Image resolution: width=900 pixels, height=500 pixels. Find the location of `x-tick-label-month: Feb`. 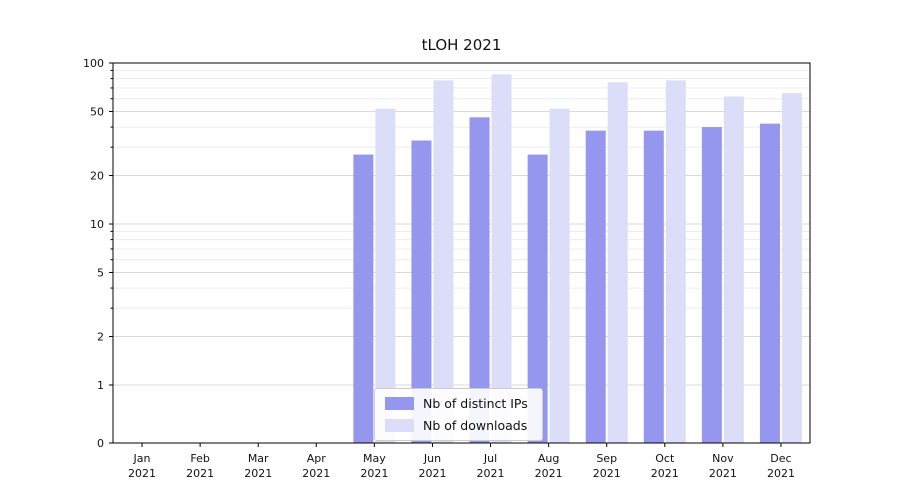

x-tick-label-month: Feb is located at coordinates (199, 458).